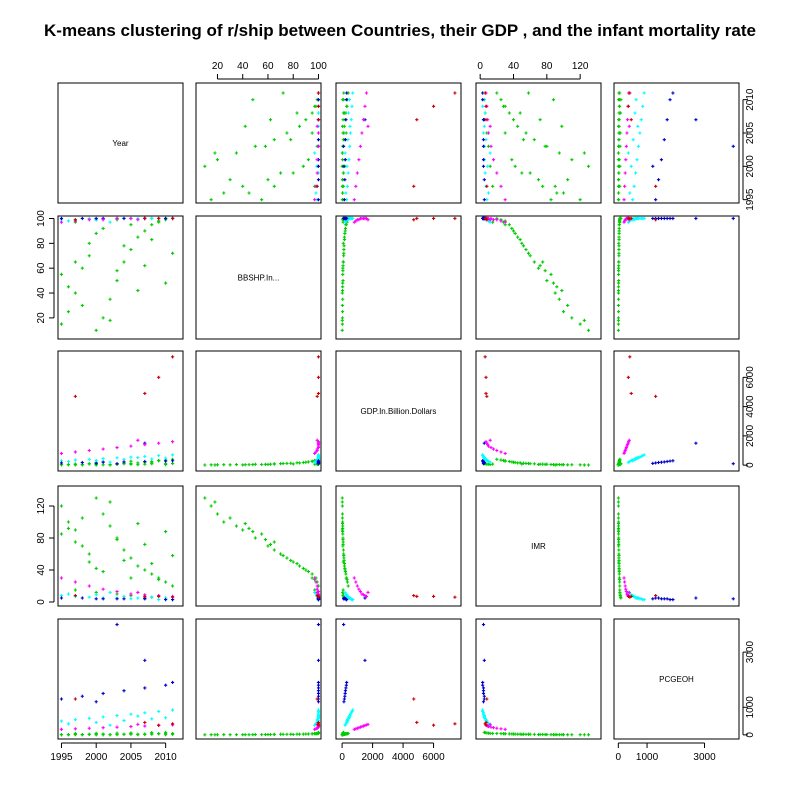  What do you see at coordinates (236, 464) in the screenshot?
I see `point-c1-7-r2c1` at bounding box center [236, 464].